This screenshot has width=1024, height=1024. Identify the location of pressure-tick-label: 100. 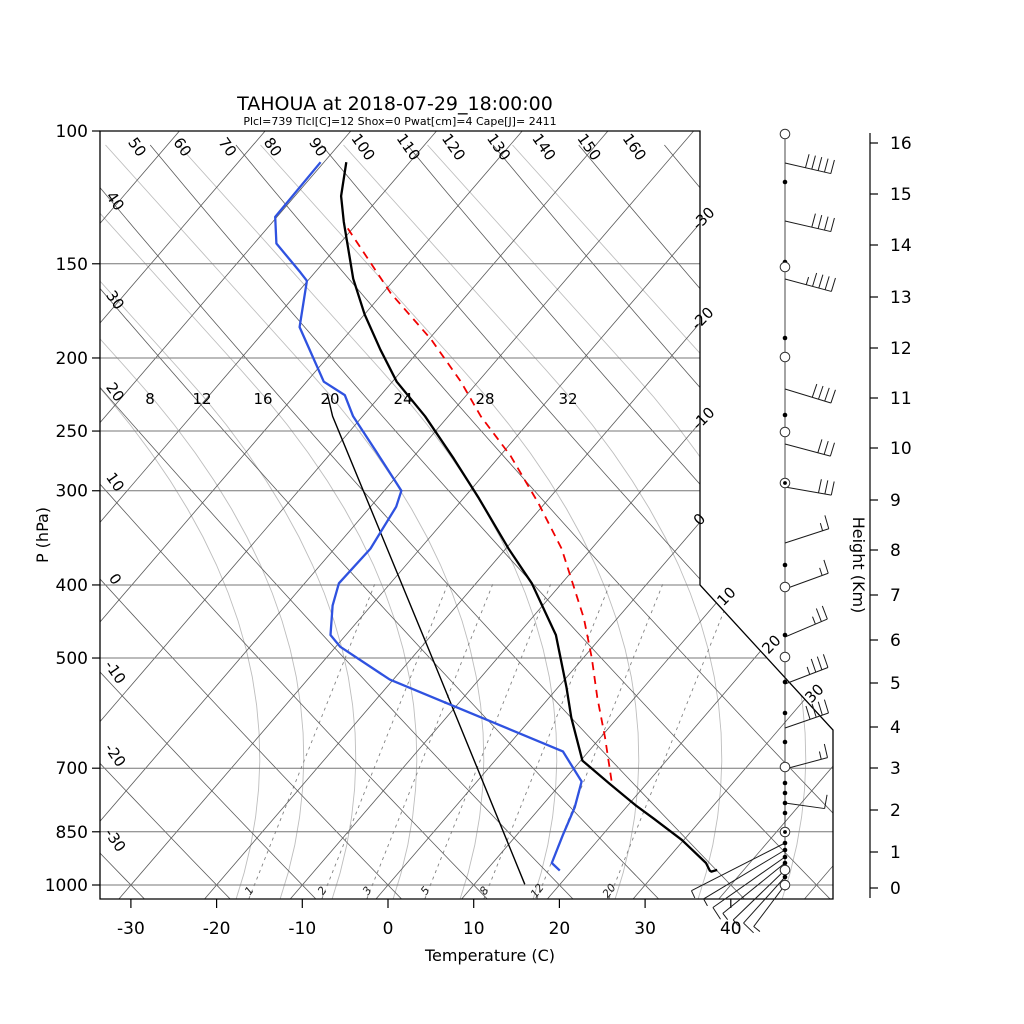
(72, 132).